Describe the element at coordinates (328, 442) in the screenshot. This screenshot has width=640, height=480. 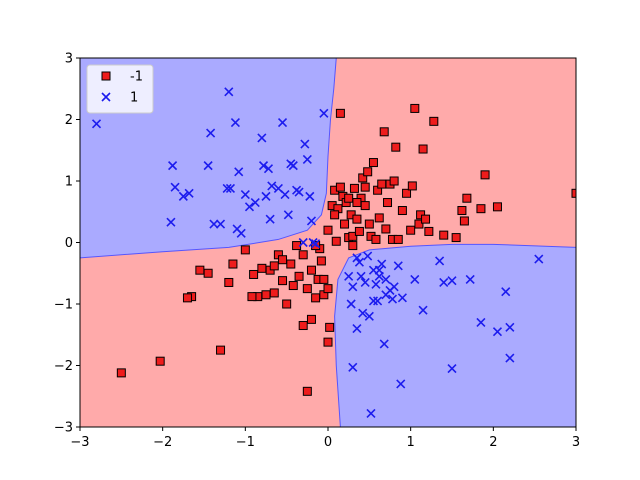
I see `x-tick-label: 0` at that location.